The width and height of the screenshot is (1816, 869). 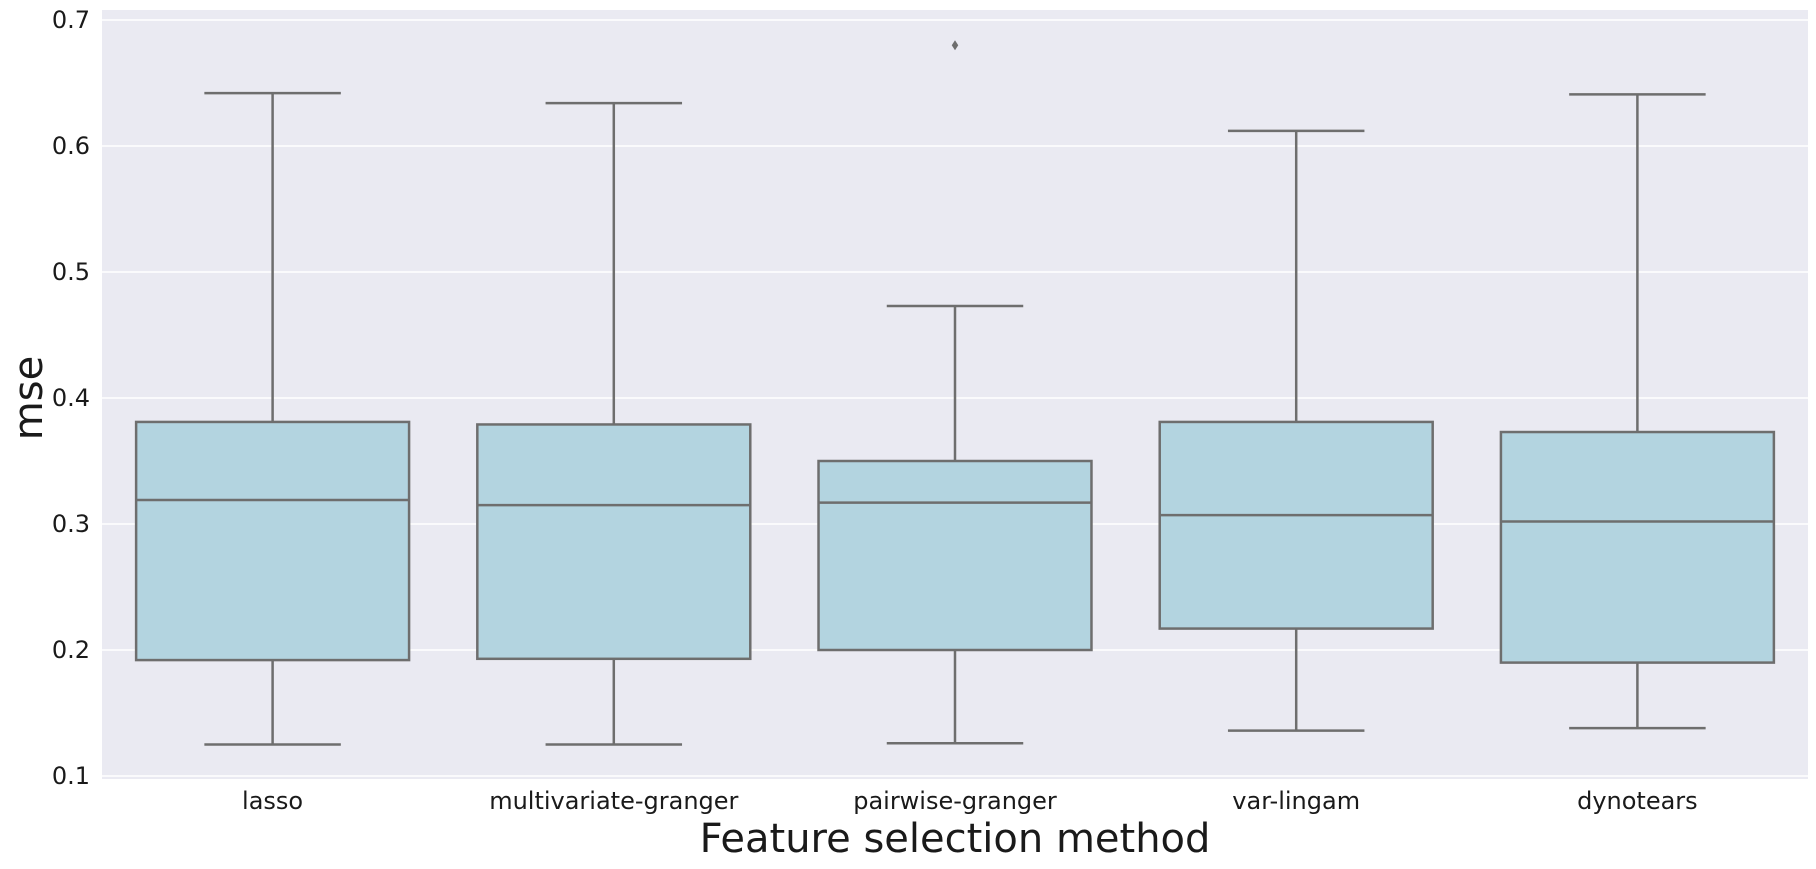 I want to click on x-tick-label: pairwise-granger, so click(x=955, y=801).